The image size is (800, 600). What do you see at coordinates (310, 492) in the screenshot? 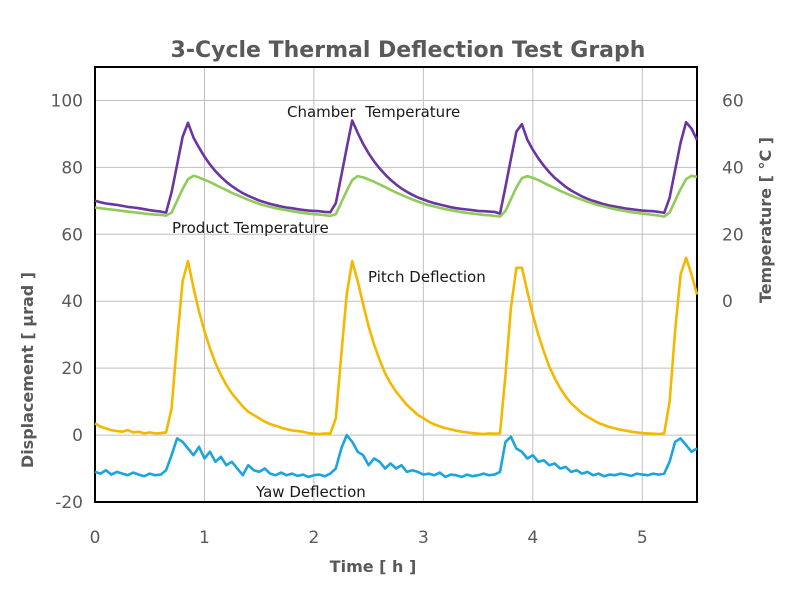
I see `annotation-yaw-deflection: Yaw Deflection` at bounding box center [310, 492].